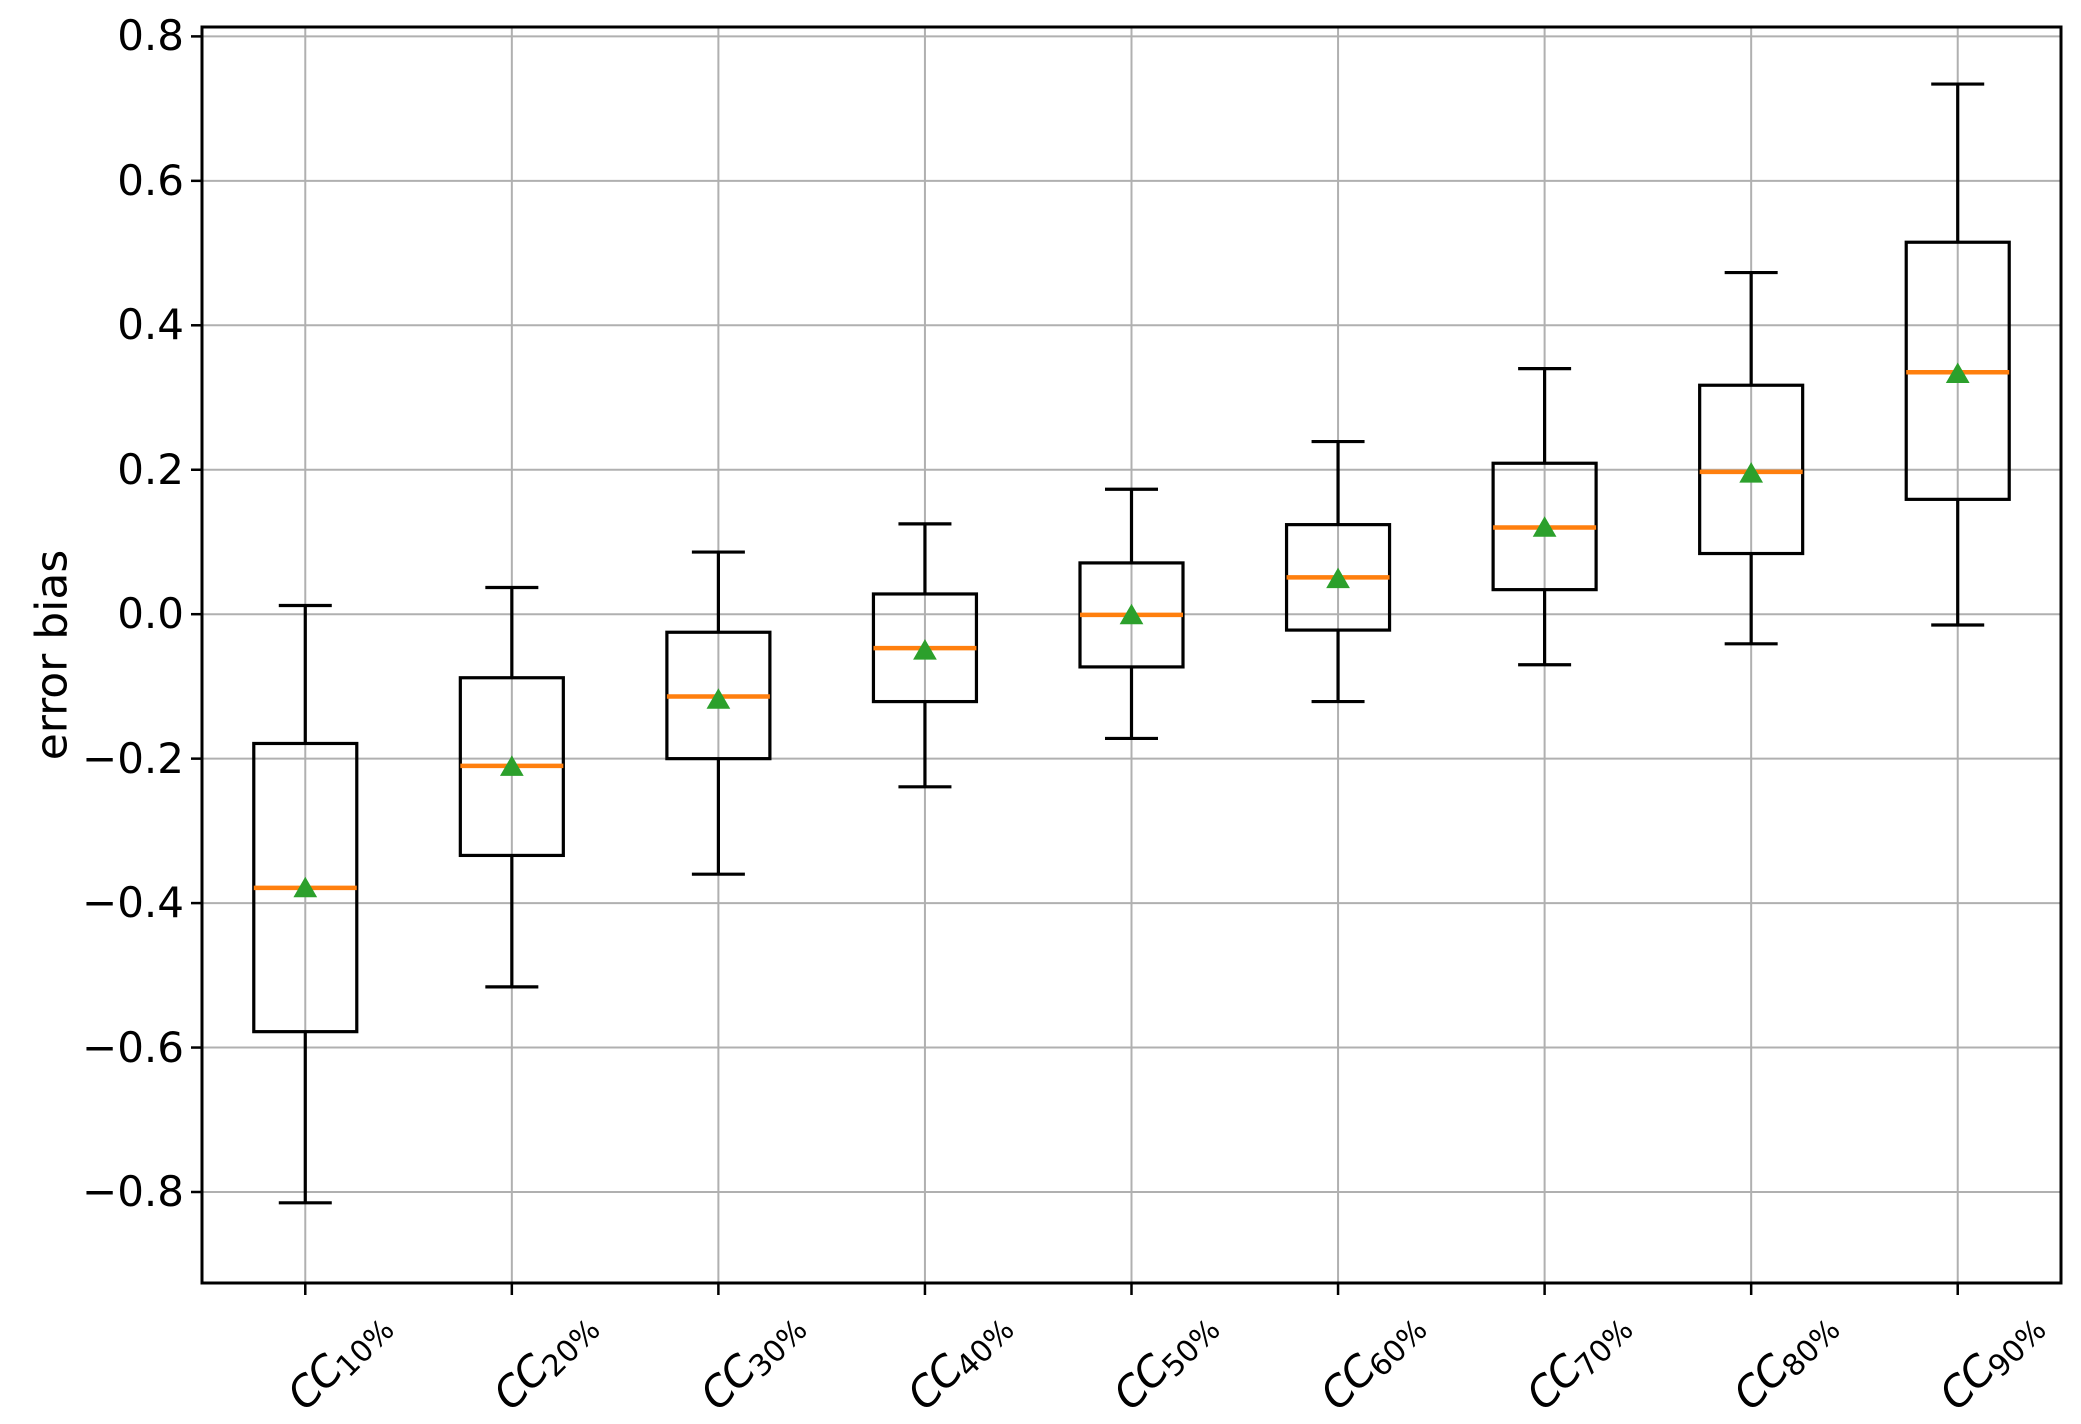 Image resolution: width=2081 pixels, height=1424 pixels. What do you see at coordinates (150, 614) in the screenshot?
I see `y-tick-label: 0.0` at bounding box center [150, 614].